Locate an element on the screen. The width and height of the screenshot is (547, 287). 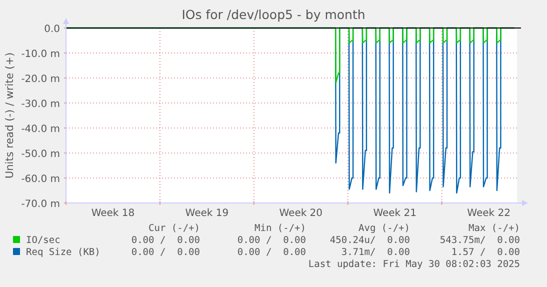
text: Max (-/+) is located at coordinates (494, 228).